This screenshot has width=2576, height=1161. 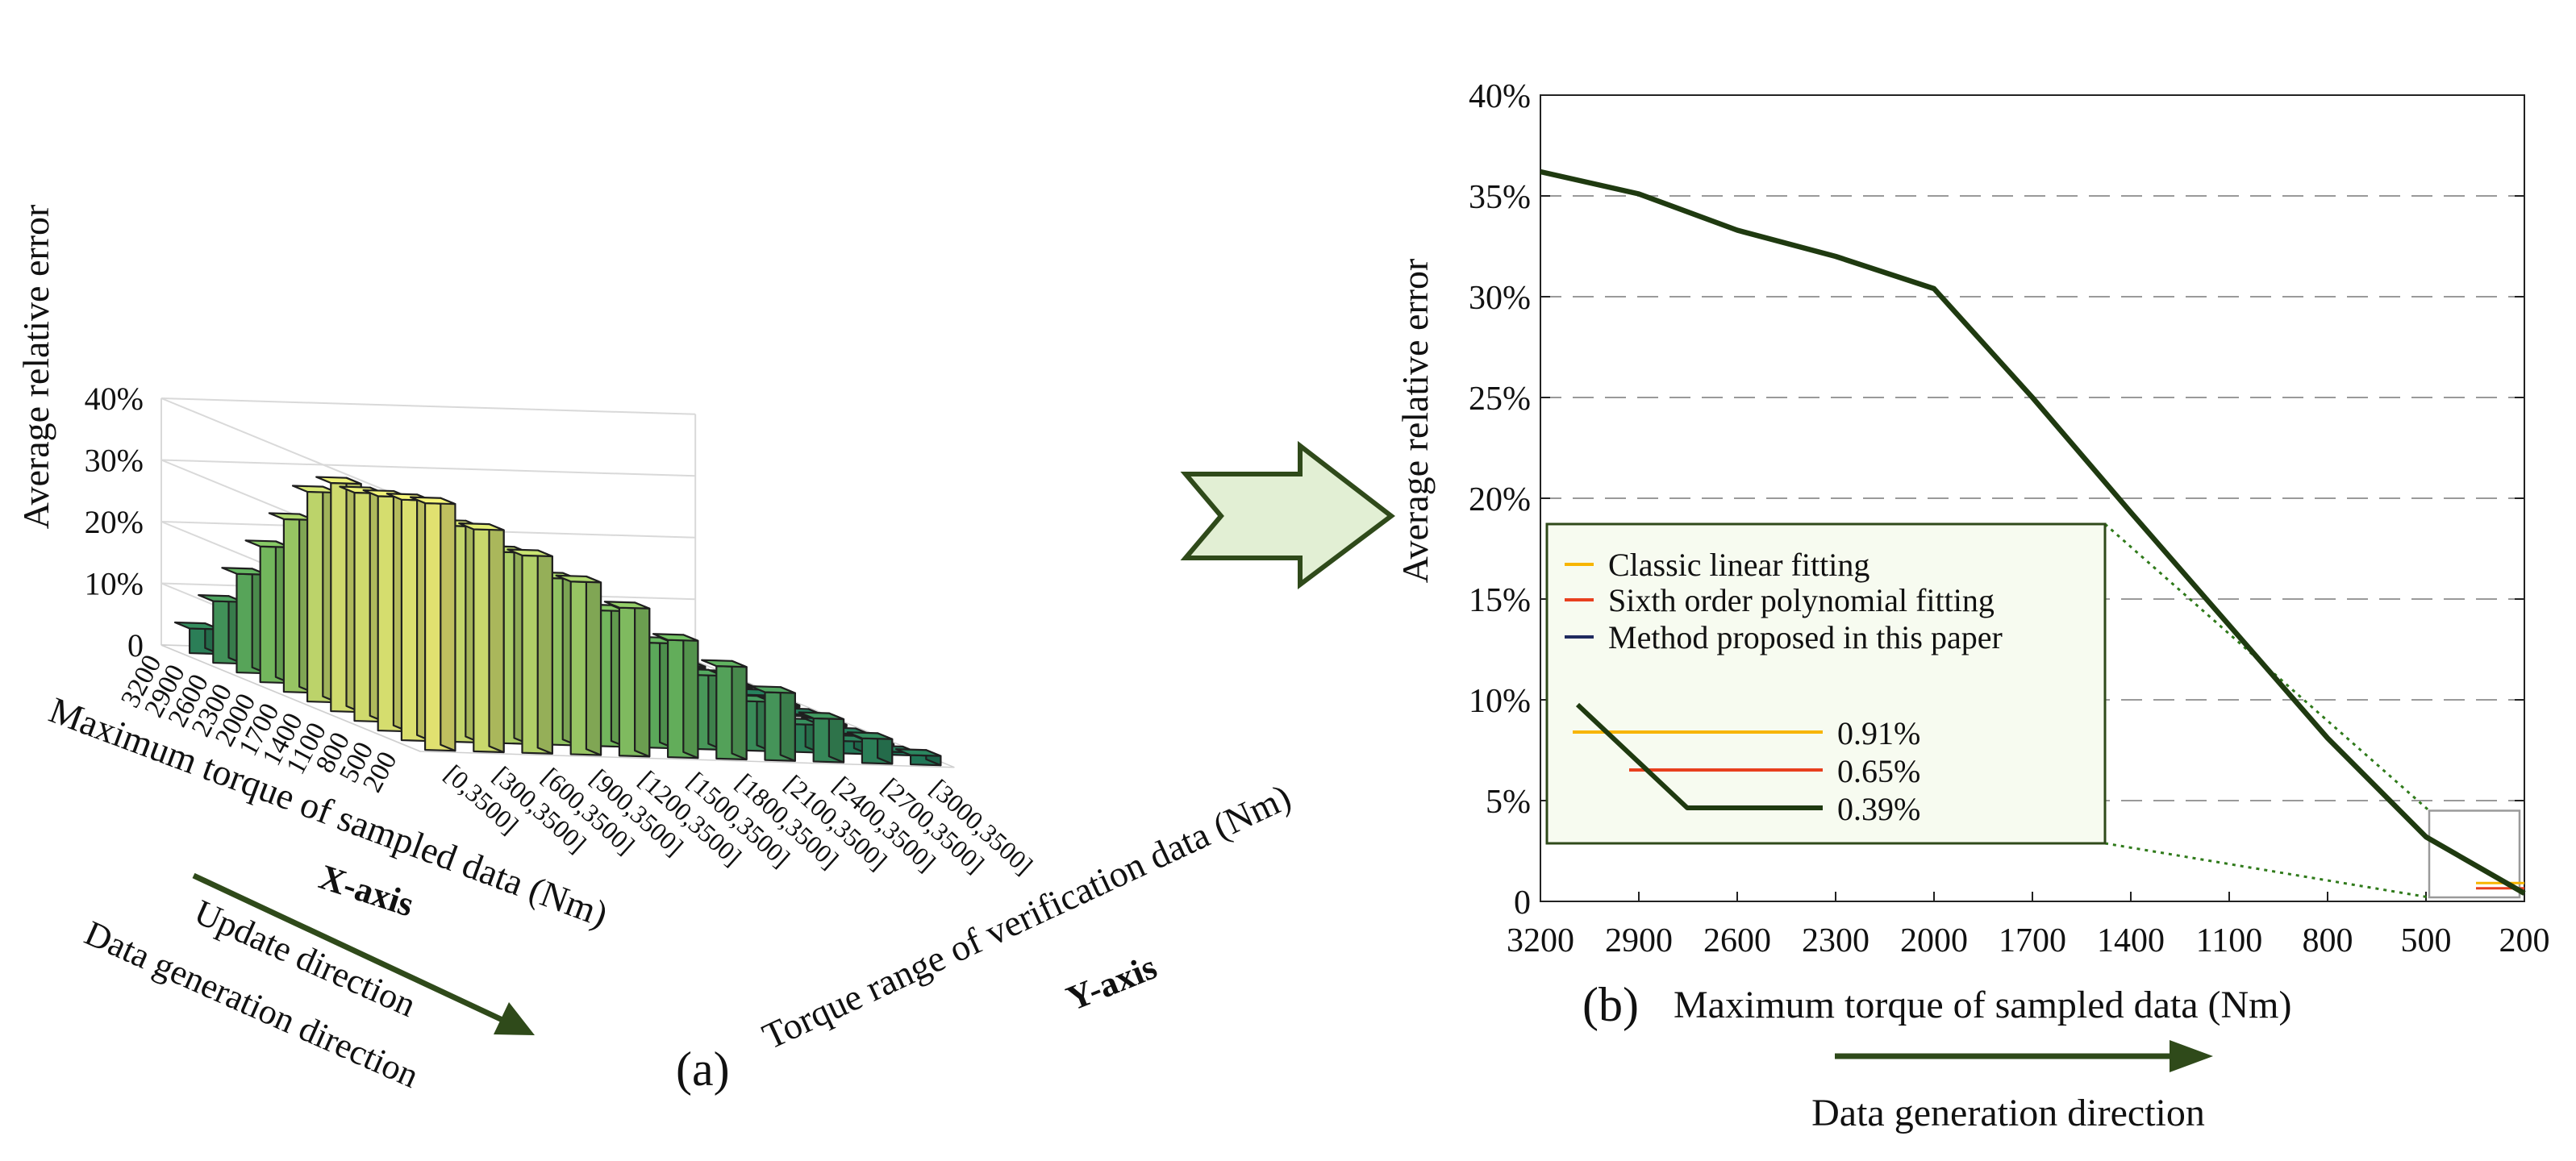 I want to click on legend-label-proposed: Method proposed in this paper, so click(x=1805, y=637).